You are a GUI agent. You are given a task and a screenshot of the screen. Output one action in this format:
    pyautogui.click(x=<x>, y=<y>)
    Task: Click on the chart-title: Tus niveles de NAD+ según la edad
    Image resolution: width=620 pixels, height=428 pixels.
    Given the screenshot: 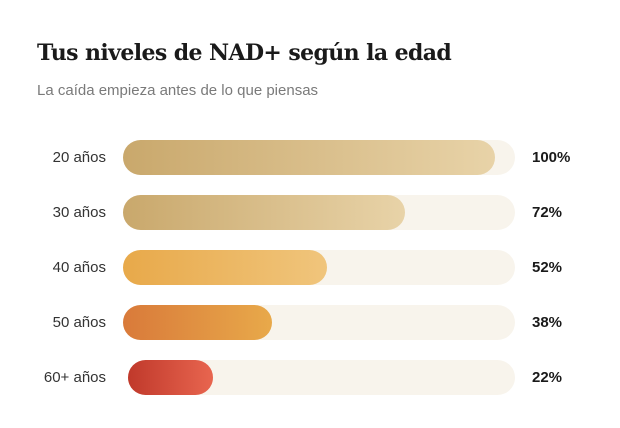 What is the action you would take?
    pyautogui.click(x=244, y=53)
    